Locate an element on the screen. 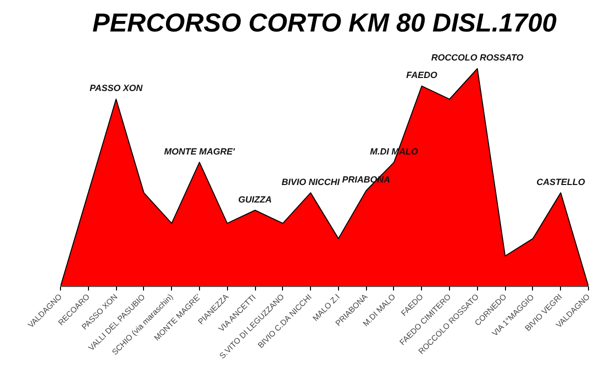 This screenshot has width=600, height=366. annotation: MONTE MAGRE' is located at coordinates (200, 151).